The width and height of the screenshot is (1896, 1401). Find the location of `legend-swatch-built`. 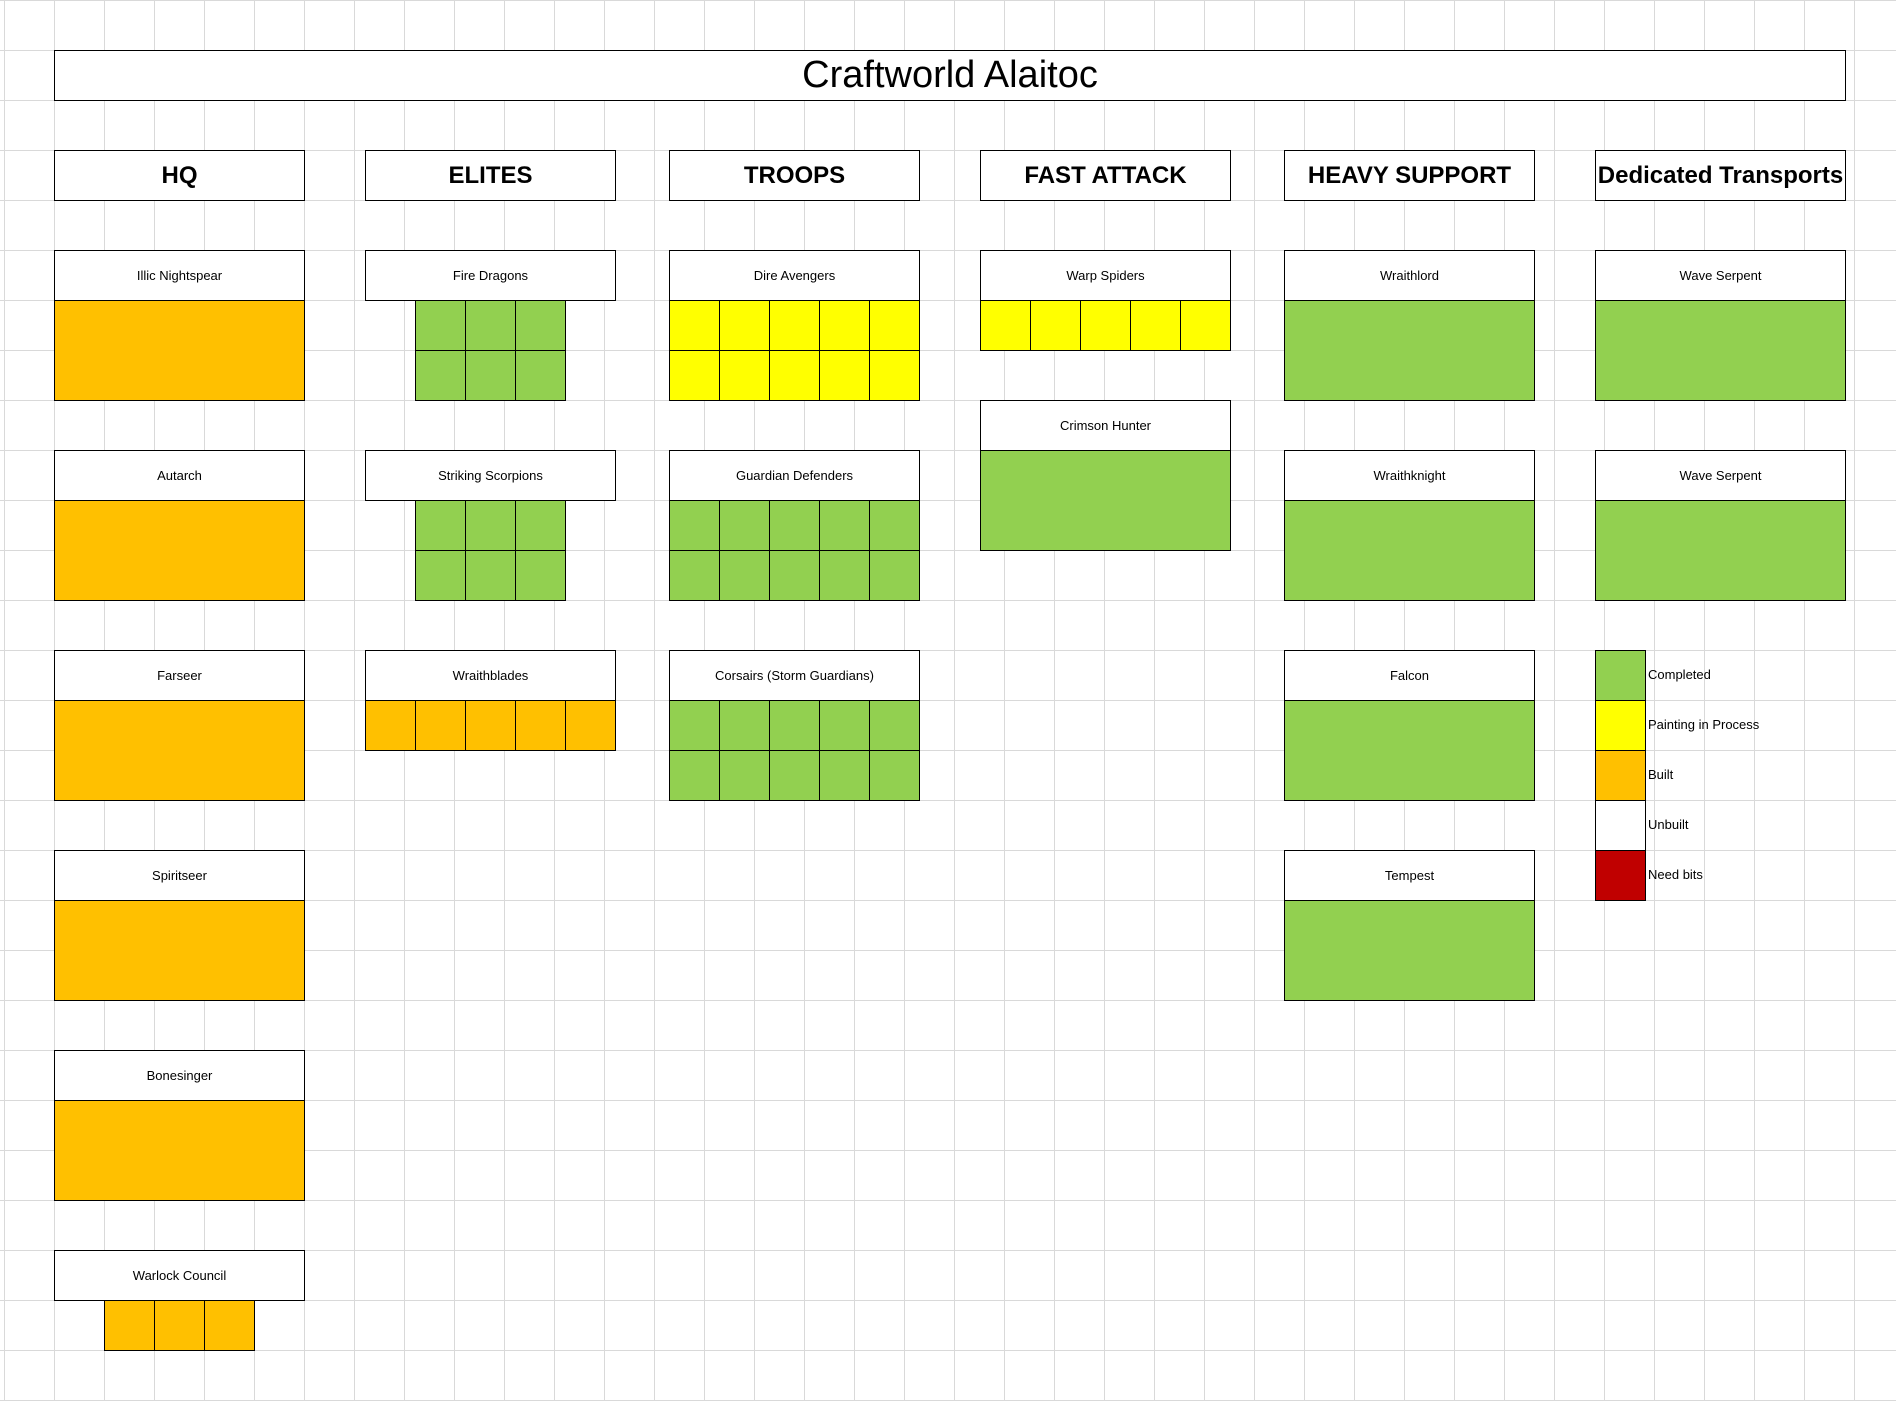

legend-swatch-built is located at coordinates (1620, 775).